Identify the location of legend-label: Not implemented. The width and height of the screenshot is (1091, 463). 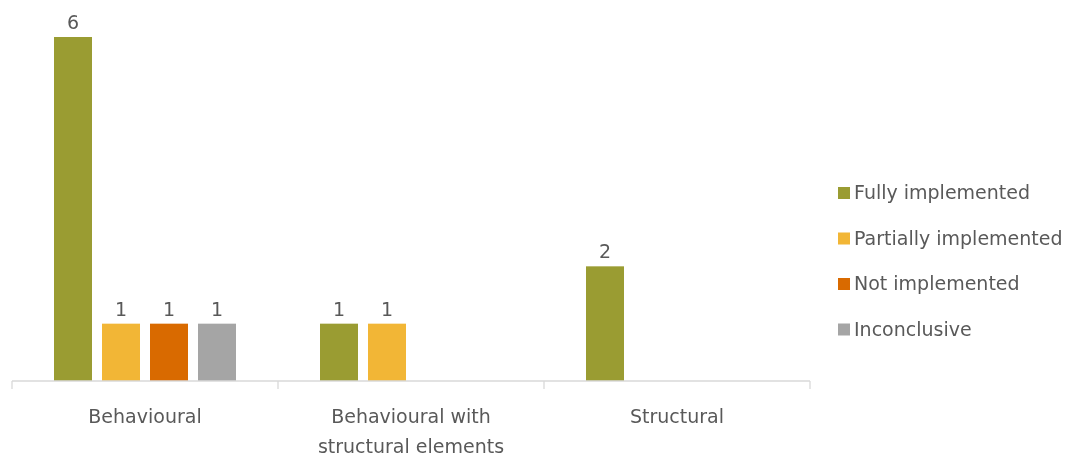
(937, 283).